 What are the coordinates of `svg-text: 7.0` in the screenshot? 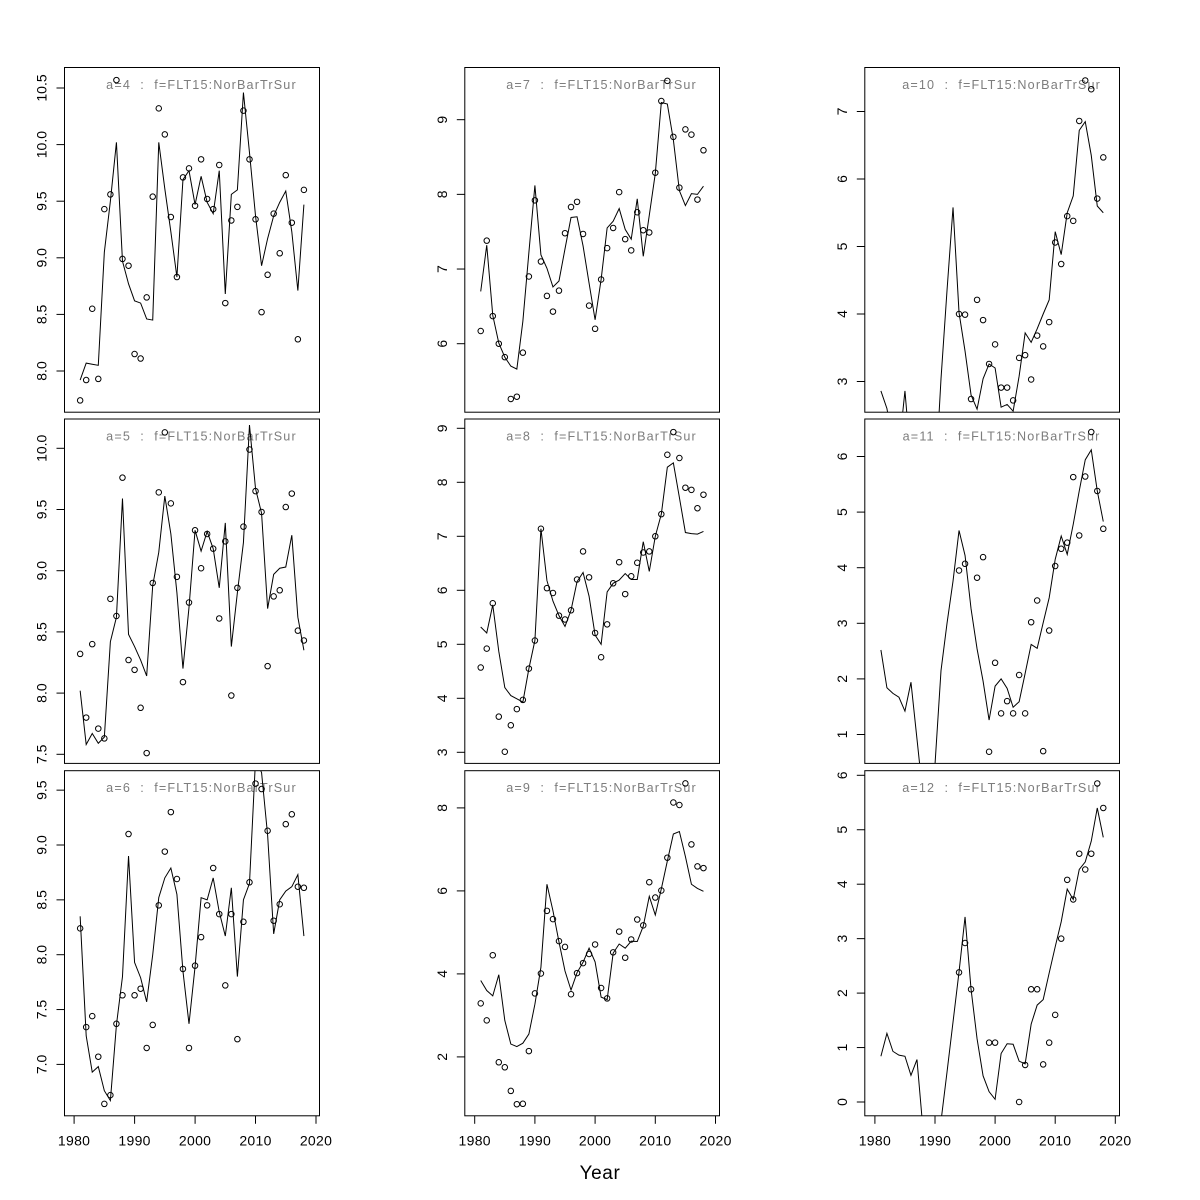 It's located at (42, 1064).